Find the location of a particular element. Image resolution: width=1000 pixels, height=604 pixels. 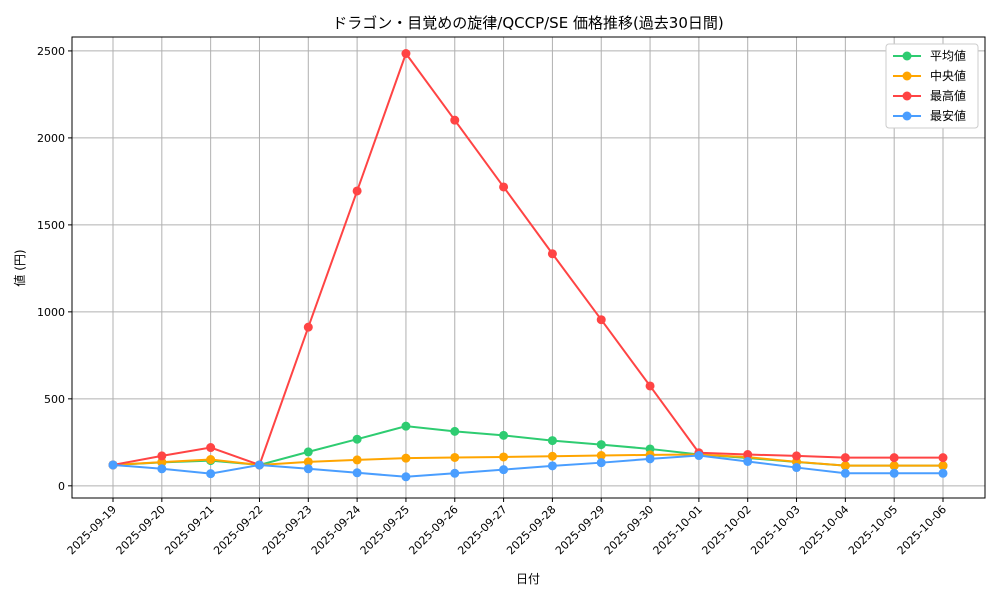

y-axis-label: 値 (円) is located at coordinates (19, 267).